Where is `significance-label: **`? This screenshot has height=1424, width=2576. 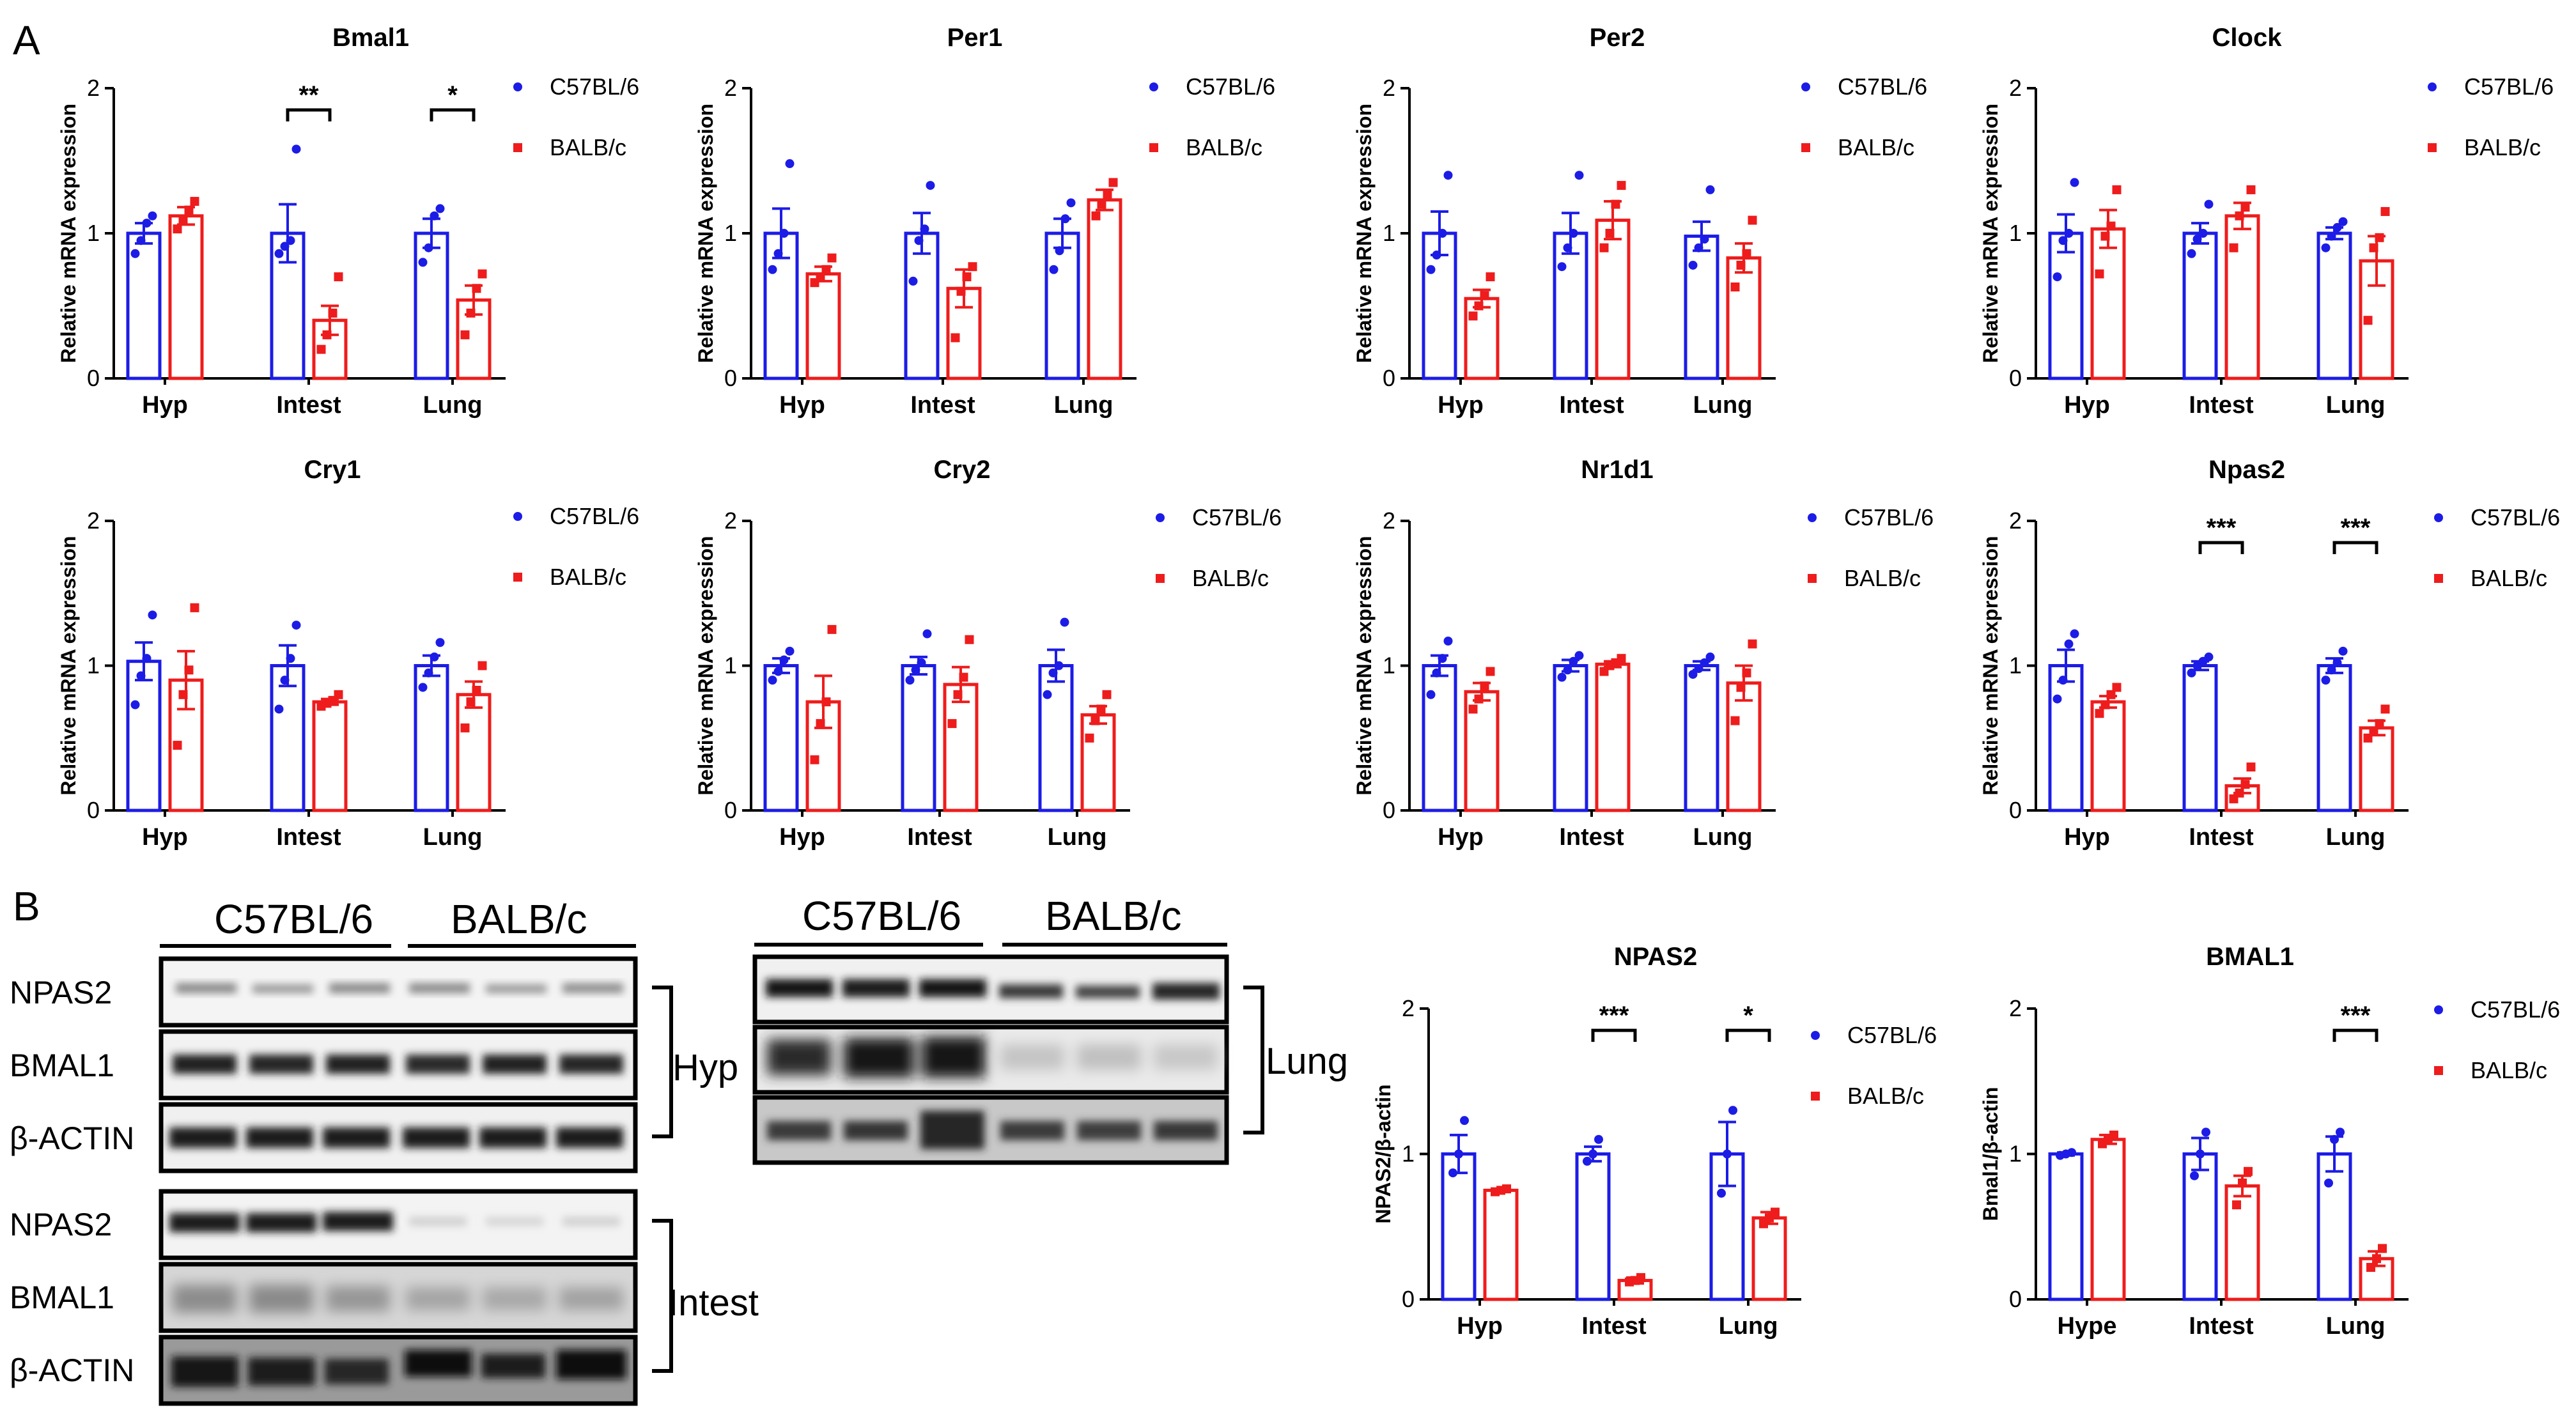
significance-label: ** is located at coordinates (309, 95).